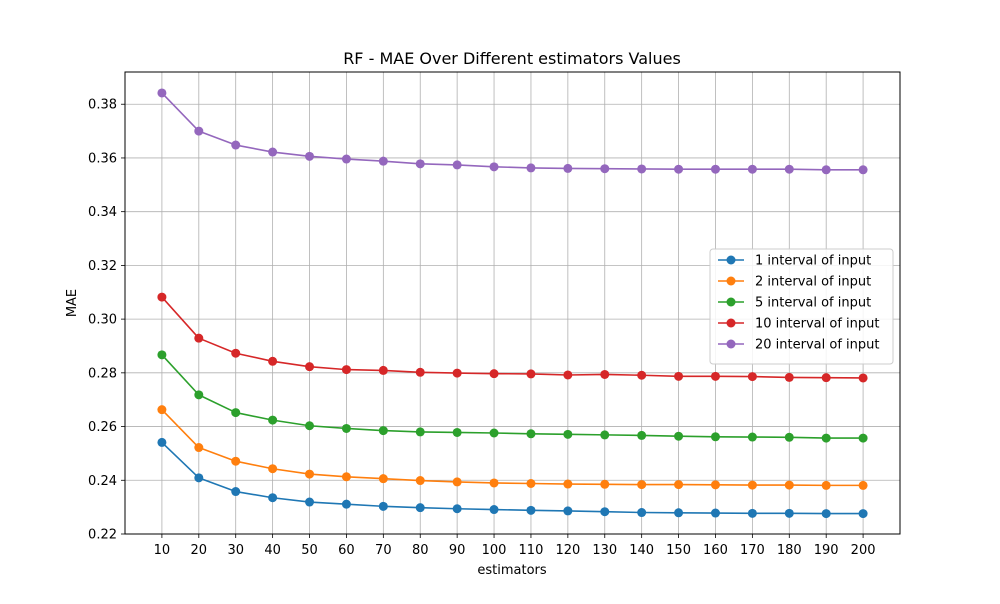  Describe the element at coordinates (235, 550) in the screenshot. I see `x-tick-label: 30` at that location.